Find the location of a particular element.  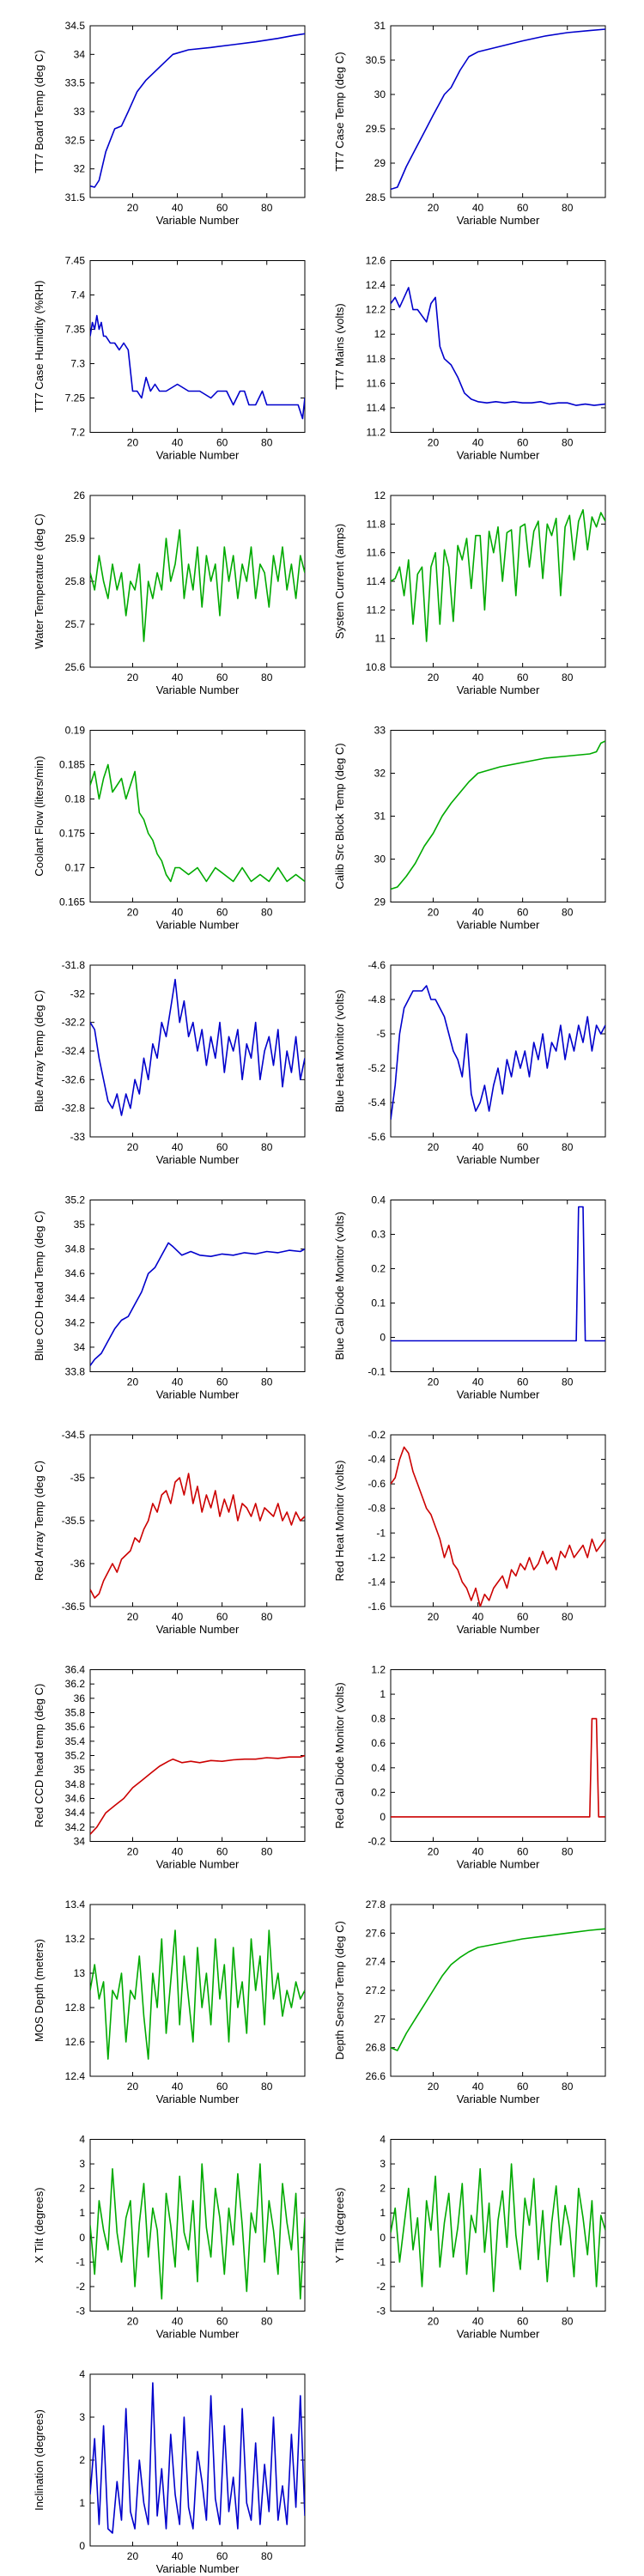

y-tick-label: 0.1 is located at coordinates (378, 1303).